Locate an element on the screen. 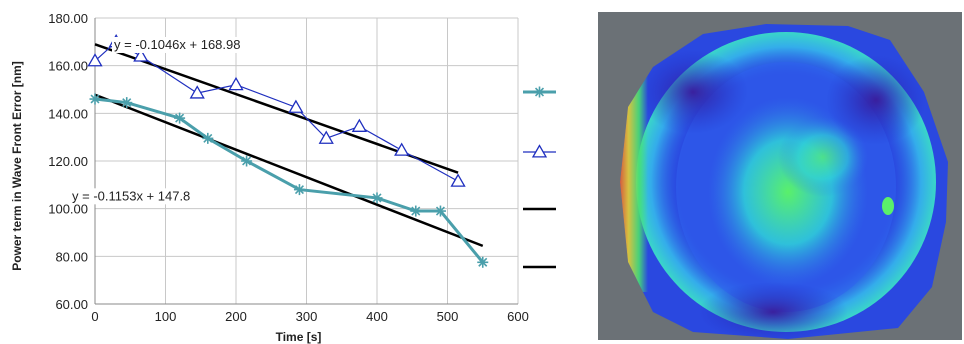 Image resolution: width=964 pixels, height=344 pixels. y-tick-label: 100.00 is located at coordinates (68, 209).